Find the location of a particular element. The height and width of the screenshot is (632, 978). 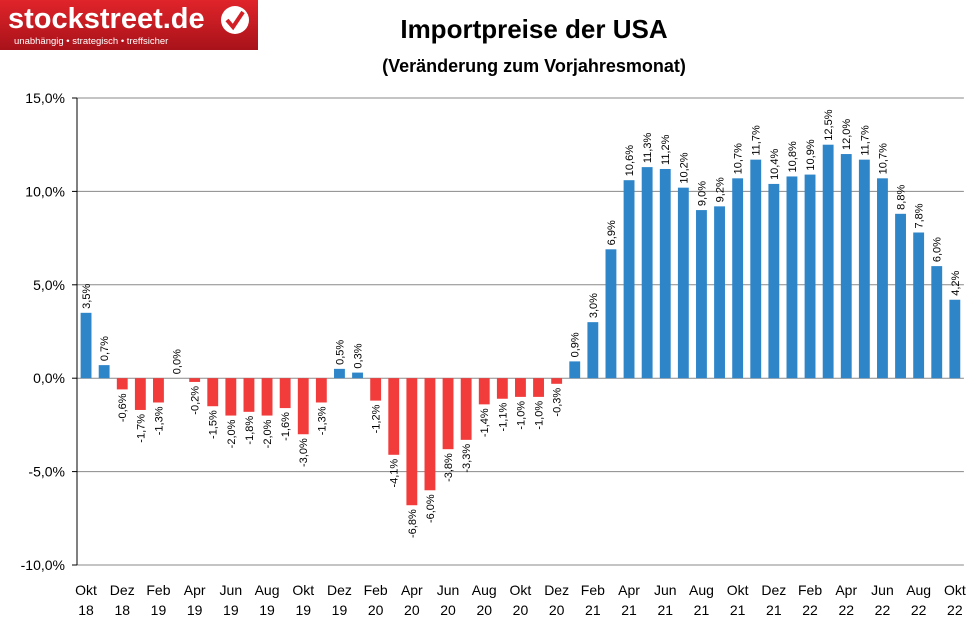

value-label: 12,0% is located at coordinates (847, 134).